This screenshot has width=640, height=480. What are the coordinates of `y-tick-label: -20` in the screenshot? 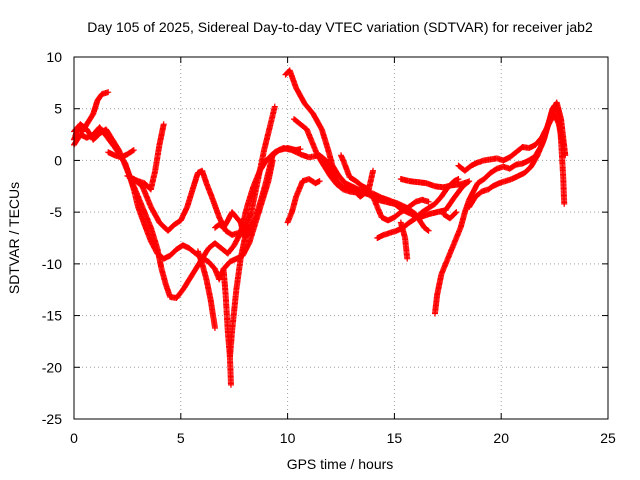 It's located at (52, 367).